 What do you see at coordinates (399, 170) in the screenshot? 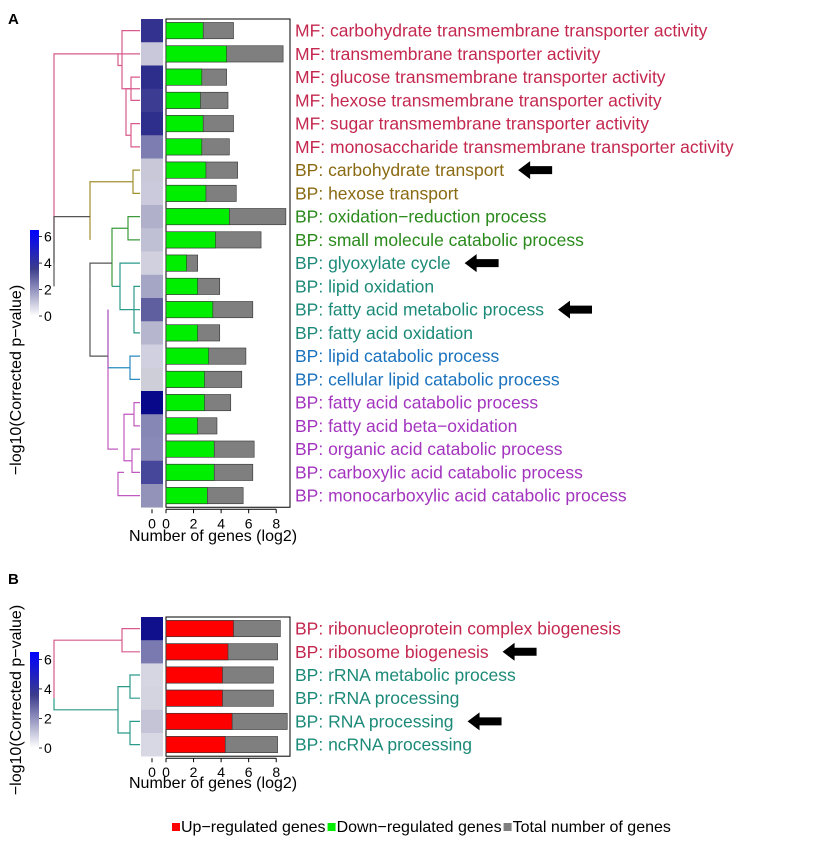
I see `term-label: BP: carbohydrate transport` at bounding box center [399, 170].